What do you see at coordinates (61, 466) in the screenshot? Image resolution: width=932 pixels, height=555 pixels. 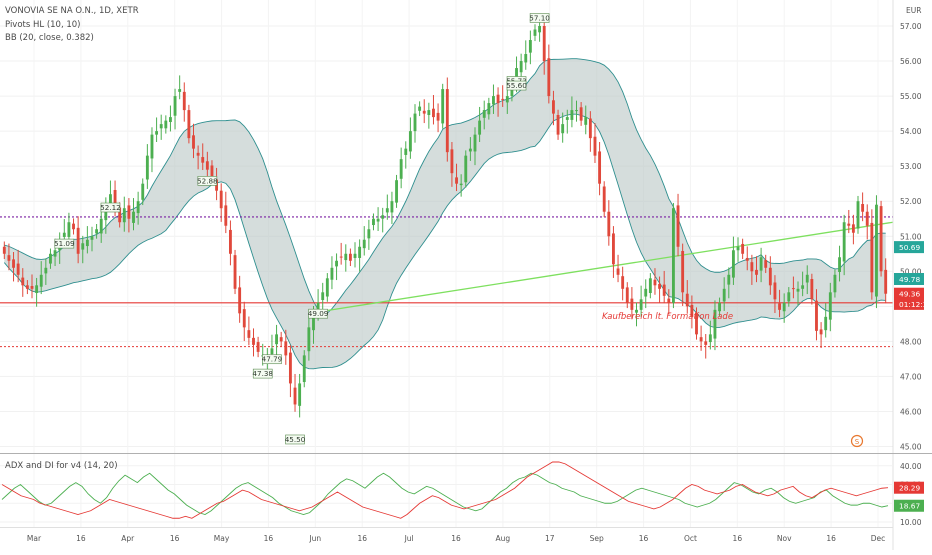 I see `adx-legend: ADX and DI for v4 (14, 20)` at bounding box center [61, 466].